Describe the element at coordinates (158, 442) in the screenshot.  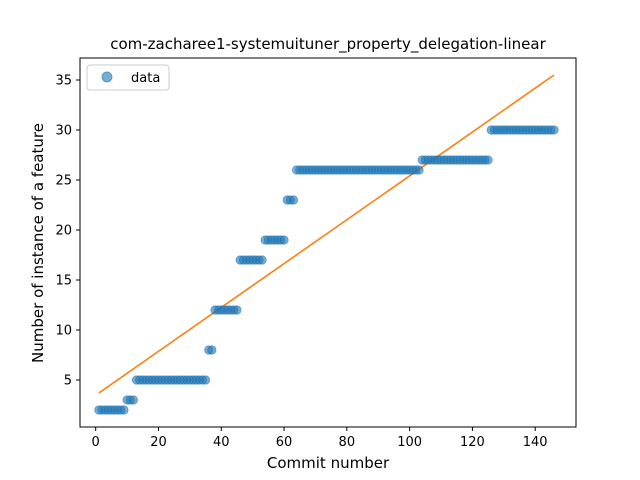
I see `x-tick-label: 20` at that location.